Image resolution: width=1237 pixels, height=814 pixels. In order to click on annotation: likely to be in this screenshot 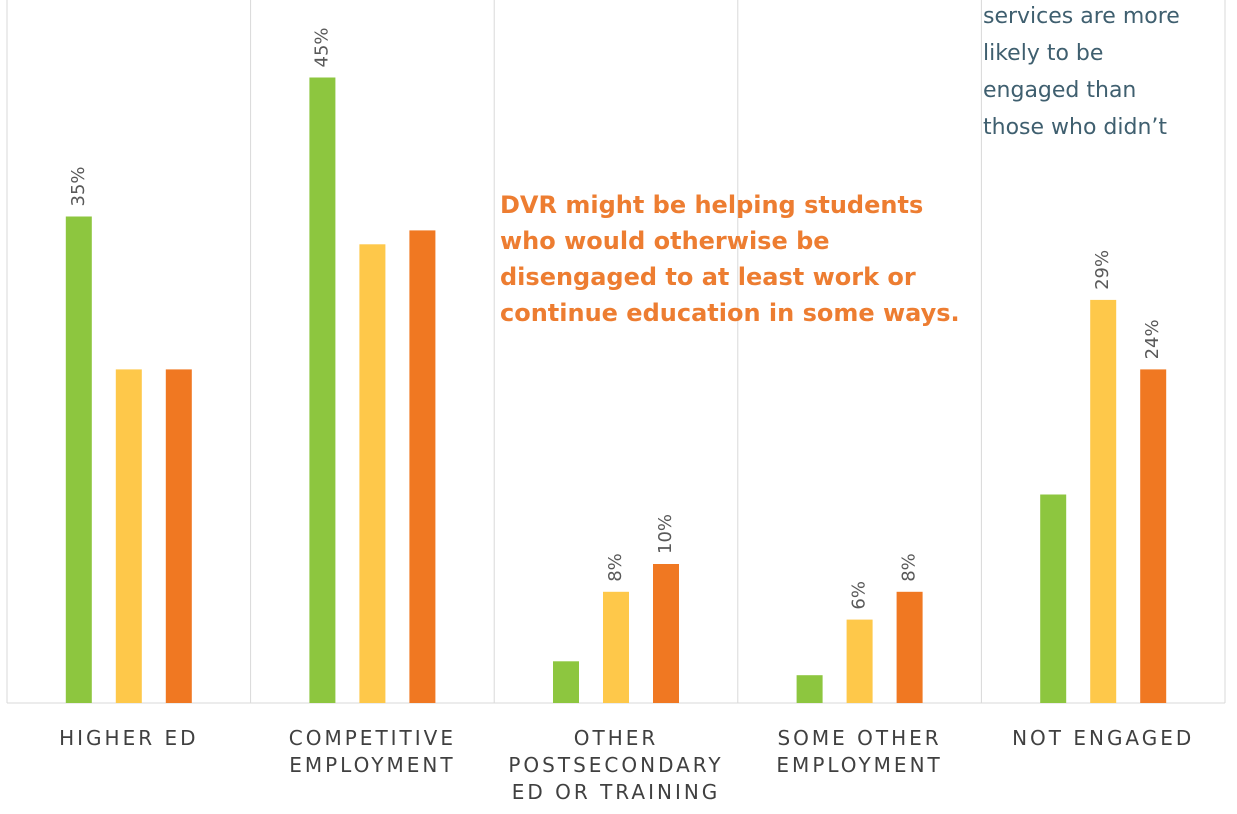, I will do `click(1043, 53)`.